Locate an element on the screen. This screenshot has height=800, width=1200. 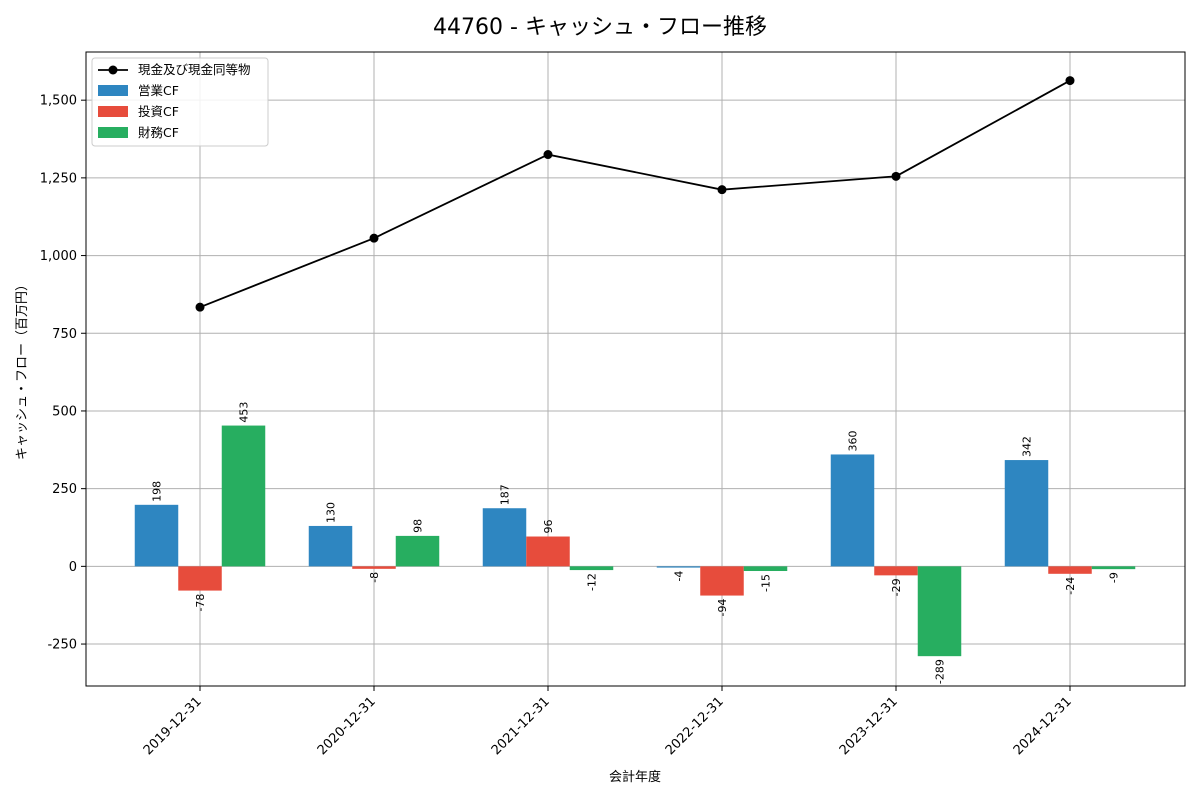
bar-value-label: -94 is located at coordinates (722, 608).